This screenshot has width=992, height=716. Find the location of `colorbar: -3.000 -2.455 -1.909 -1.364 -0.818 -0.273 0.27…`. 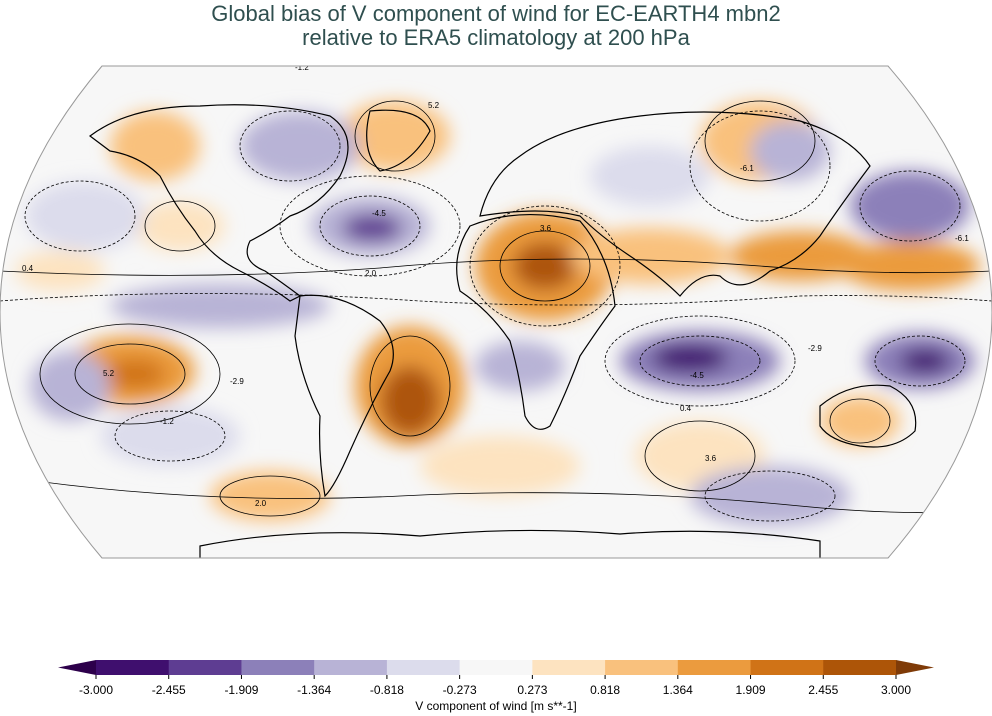

colorbar: -3.000 -2.455 -1.909 -1.364 -0.818 -0.273 0.27… is located at coordinates (496, 678).